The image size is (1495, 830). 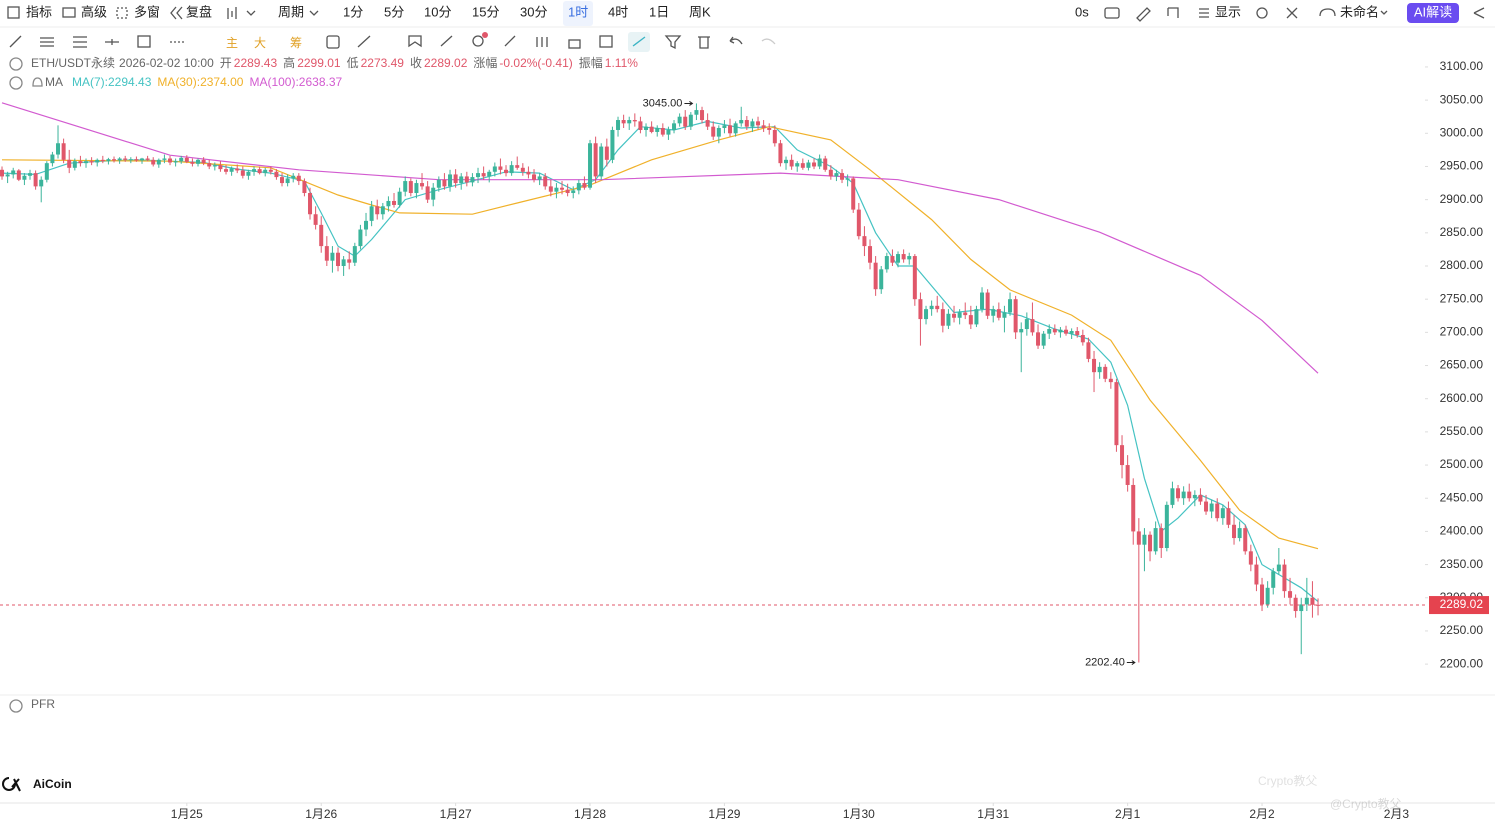 I want to click on toolbar-item: 指标, so click(x=39, y=11).